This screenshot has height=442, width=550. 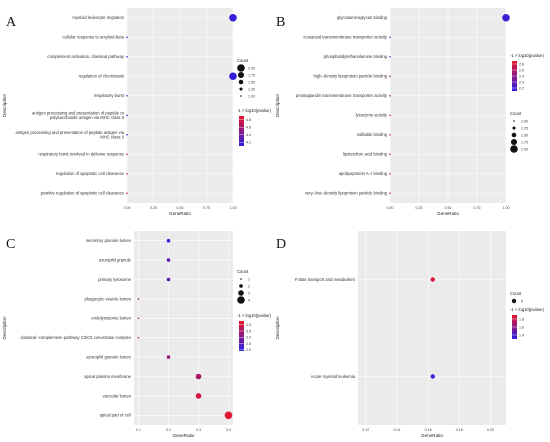 I want to click on color-legend-label: 4.6, so click(x=248, y=128).